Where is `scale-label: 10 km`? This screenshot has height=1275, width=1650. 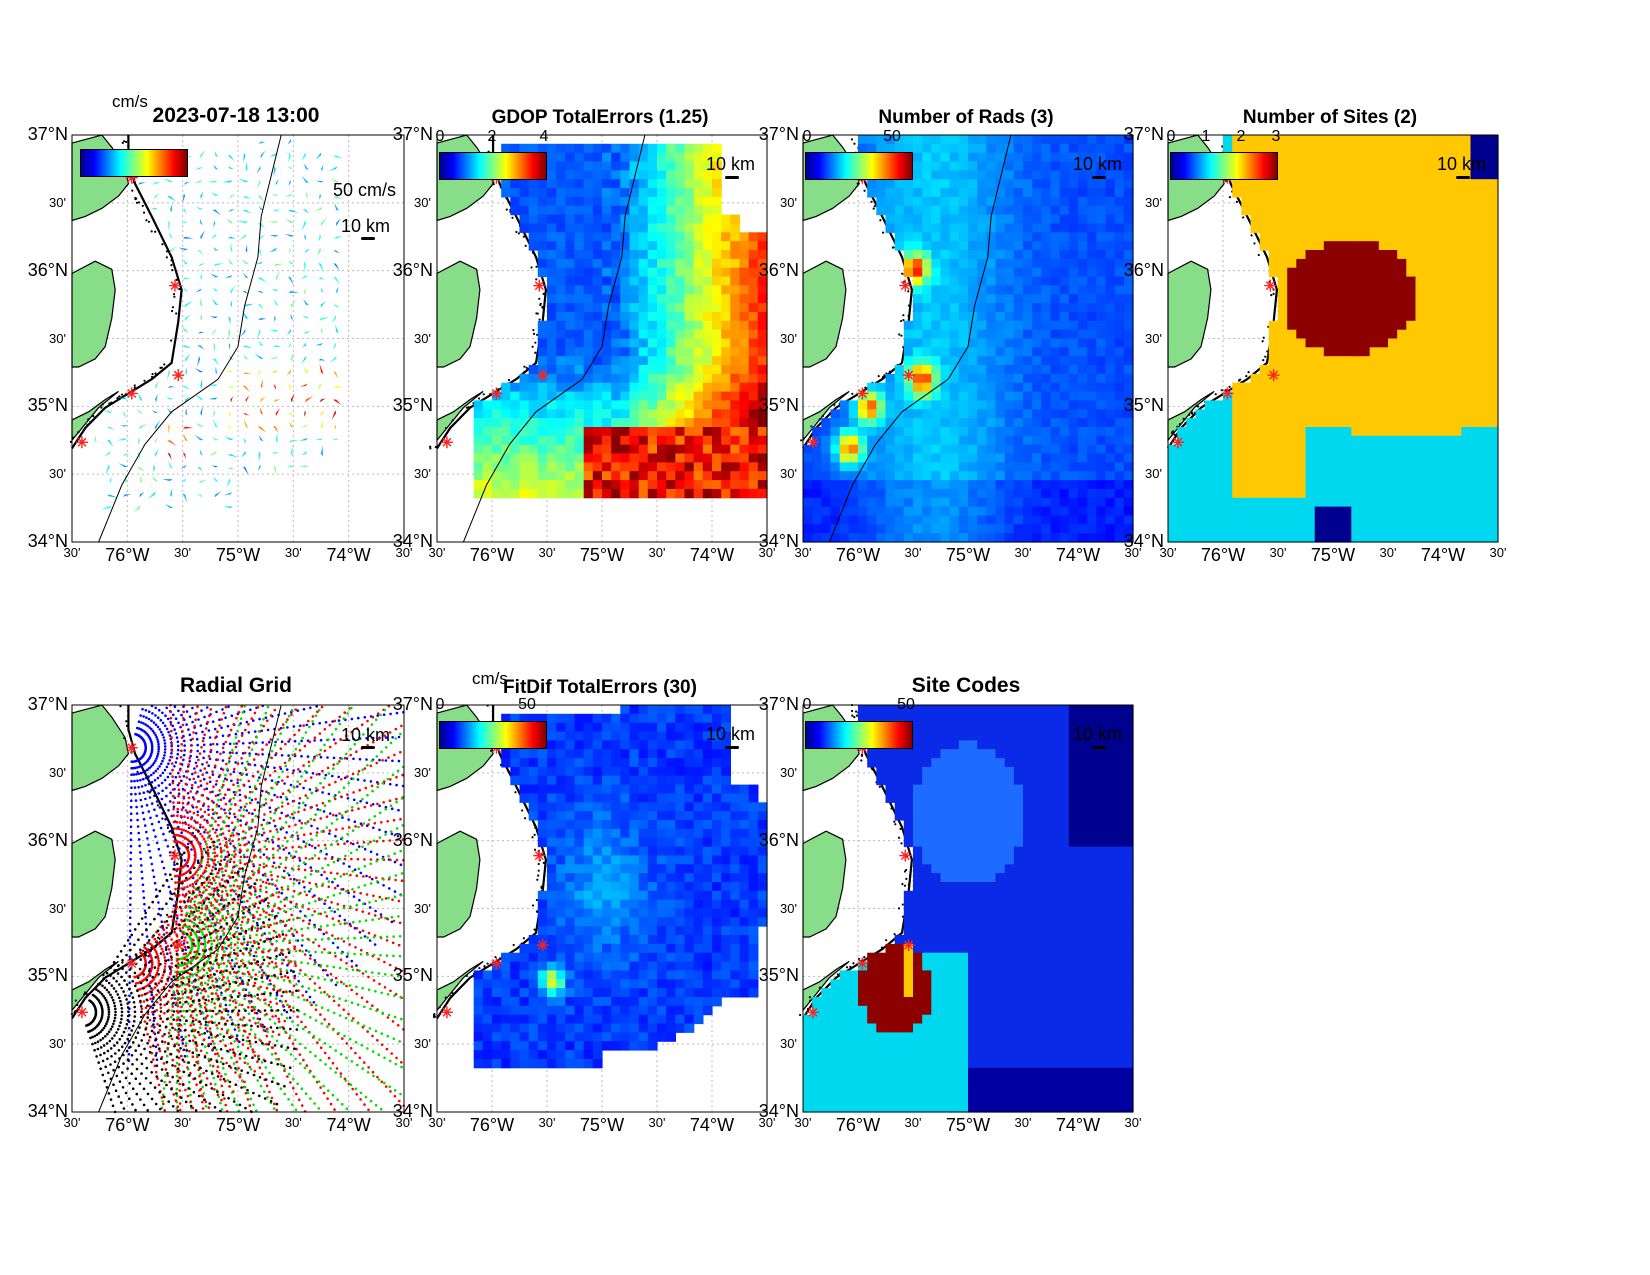 scale-label: 10 km is located at coordinates (366, 226).